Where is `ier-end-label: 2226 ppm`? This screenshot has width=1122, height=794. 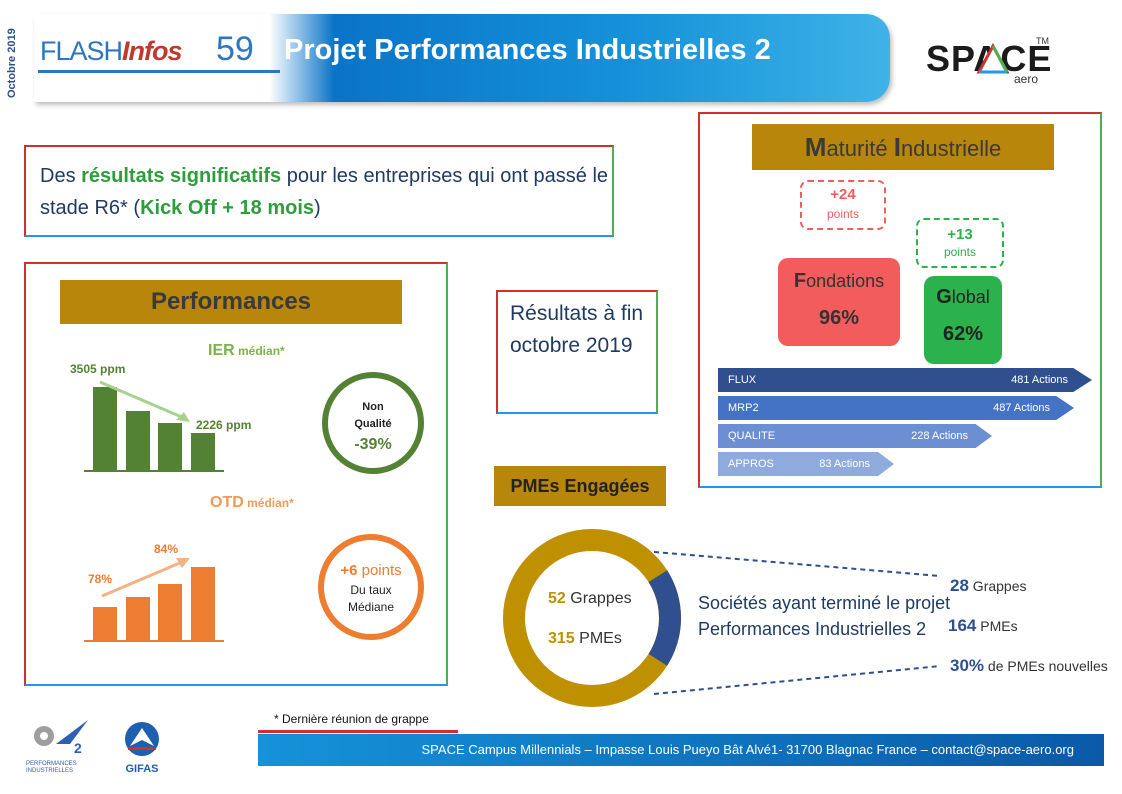 ier-end-label: 2226 ppm is located at coordinates (224, 425).